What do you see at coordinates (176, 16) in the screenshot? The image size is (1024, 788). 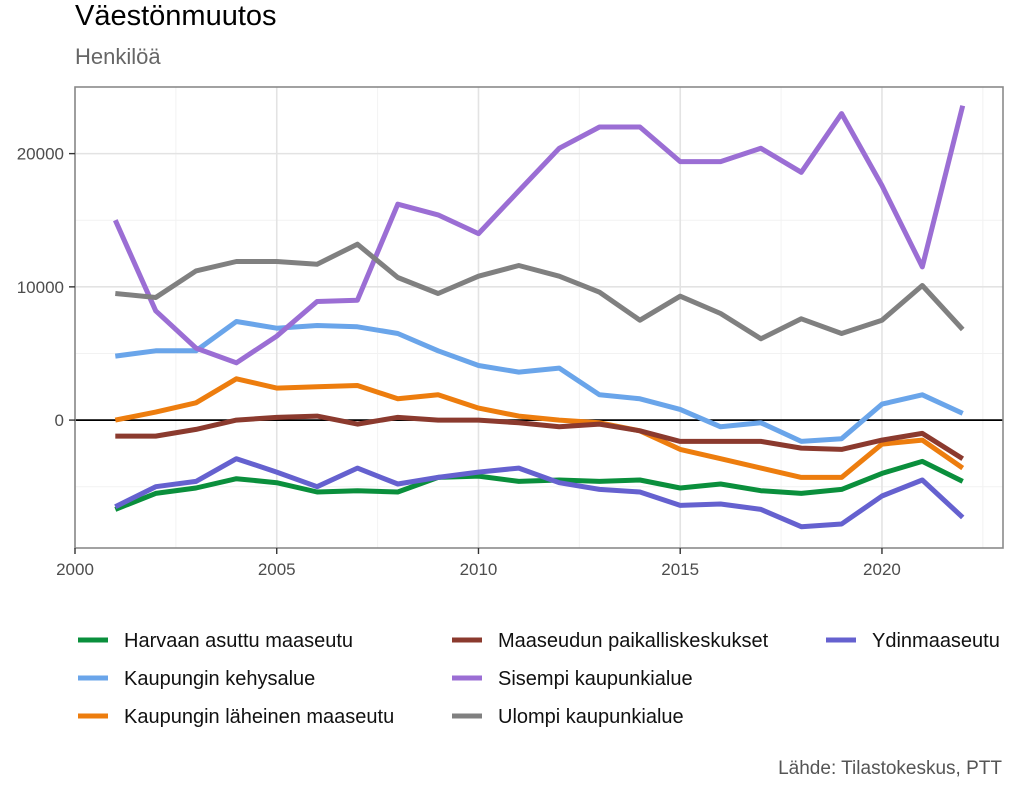 I see `chart-title: Väestönmuutos` at bounding box center [176, 16].